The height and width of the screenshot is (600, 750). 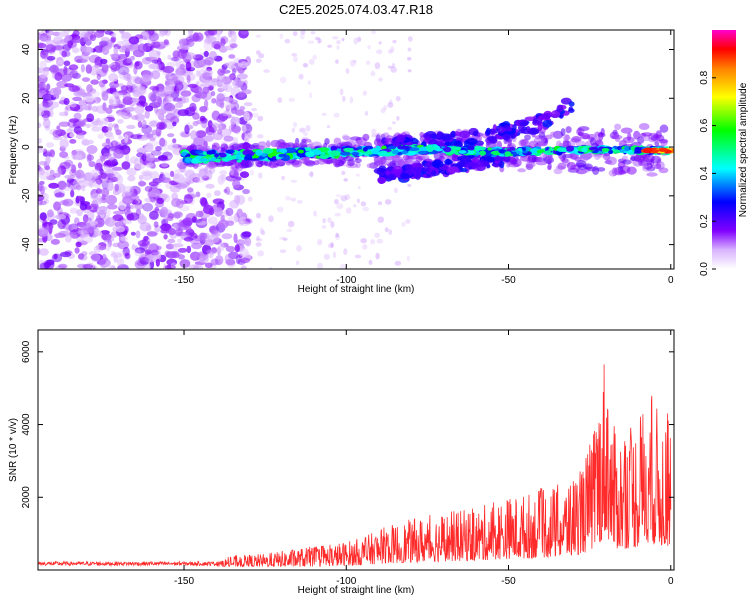 I want to click on x-tick-label: -50, so click(x=508, y=280).